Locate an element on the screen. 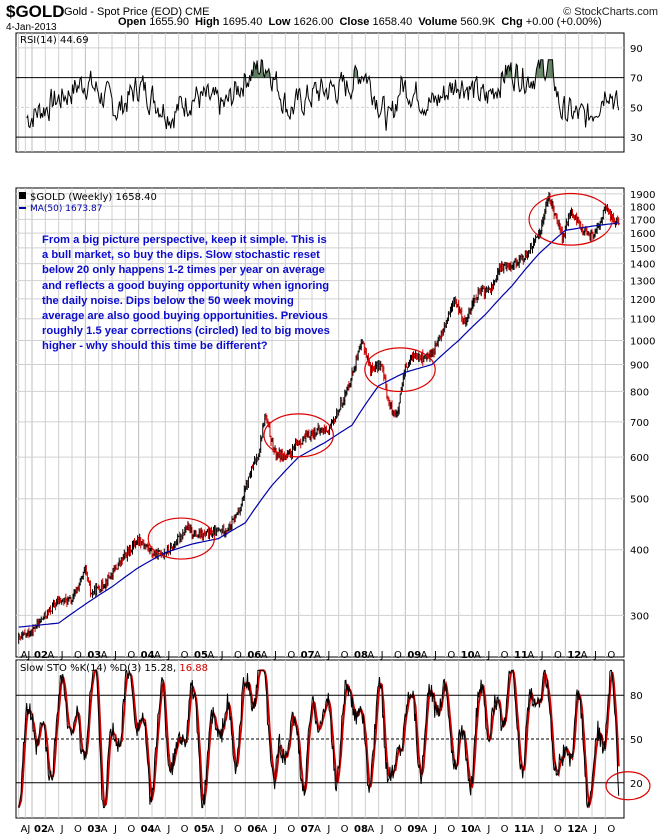 The width and height of the screenshot is (670, 838). price-tick-label: 400 is located at coordinates (639, 551).